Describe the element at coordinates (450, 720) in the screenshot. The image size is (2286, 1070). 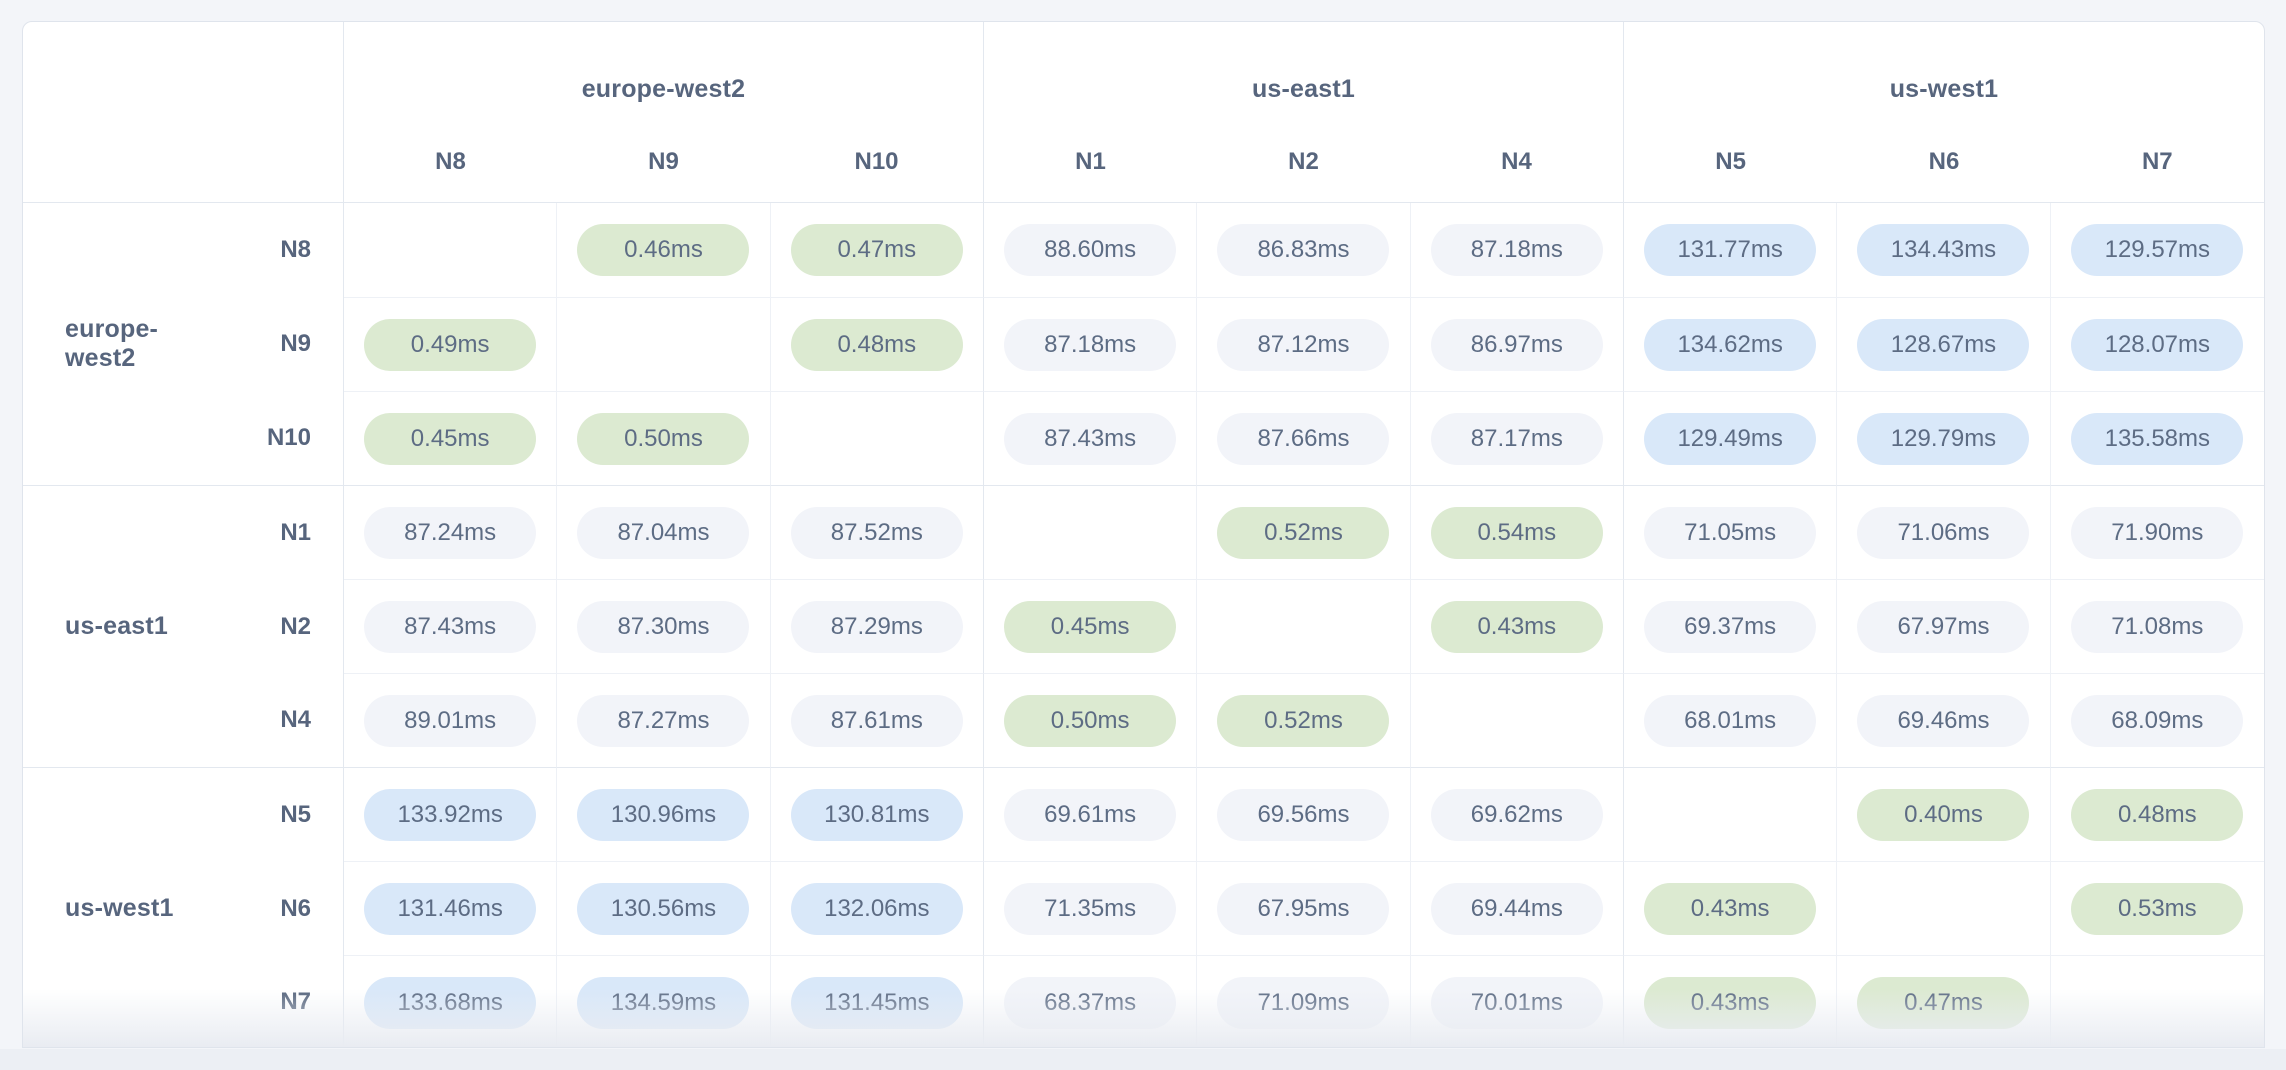
I see `latency-badge: 89.01ms` at that location.